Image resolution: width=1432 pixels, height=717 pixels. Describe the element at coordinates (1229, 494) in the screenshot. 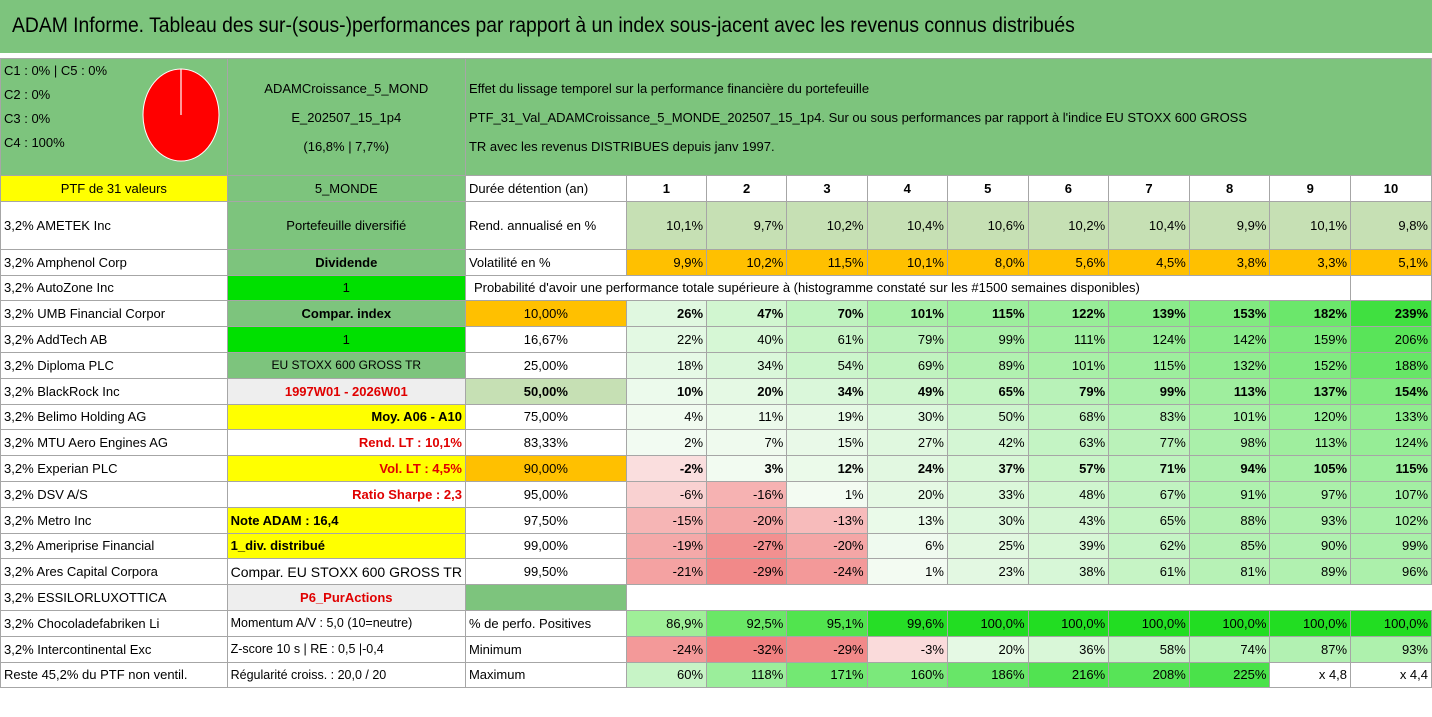

I see `prob-value: 91%` at that location.